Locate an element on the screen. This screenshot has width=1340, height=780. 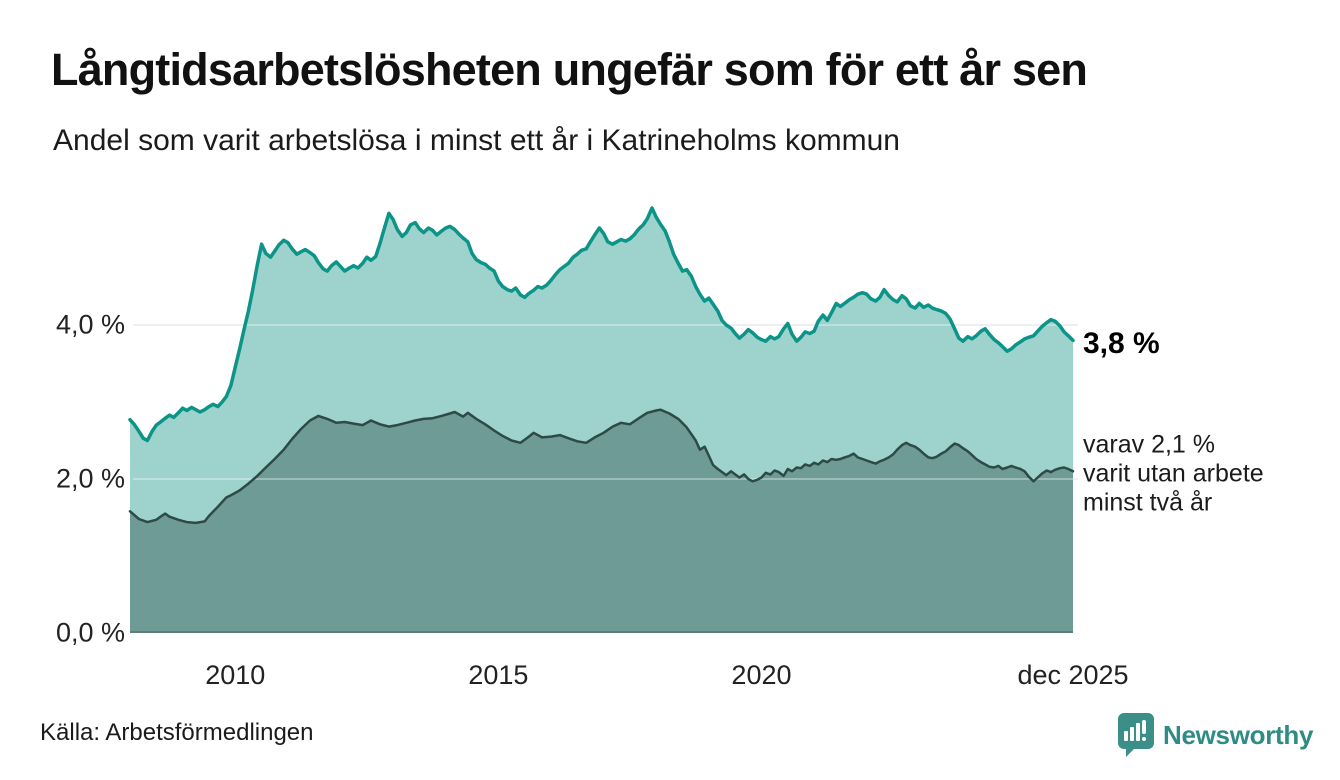
newsworthy-logo: Newsworthy is located at coordinates (1214, 735).